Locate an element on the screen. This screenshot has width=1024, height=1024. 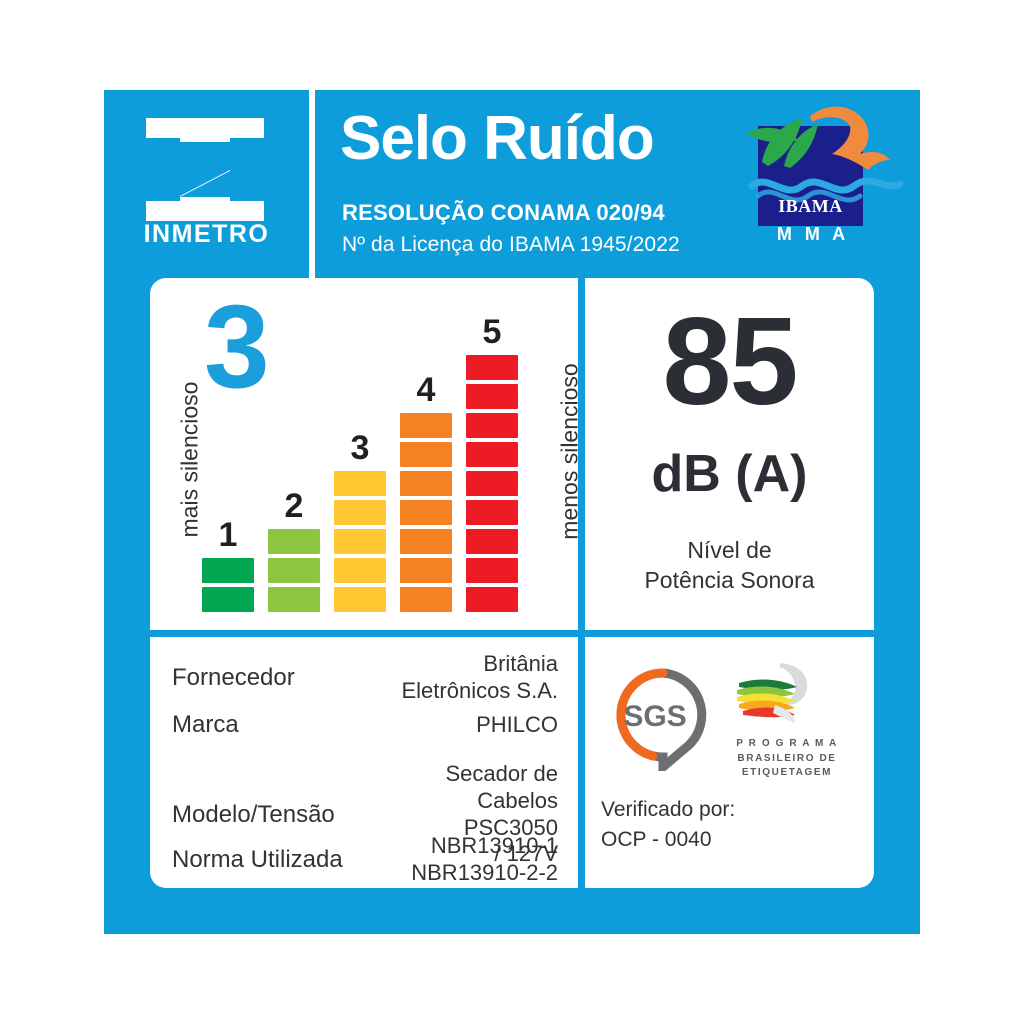
info-row-value: PHILCO is located at coordinates (517, 724).